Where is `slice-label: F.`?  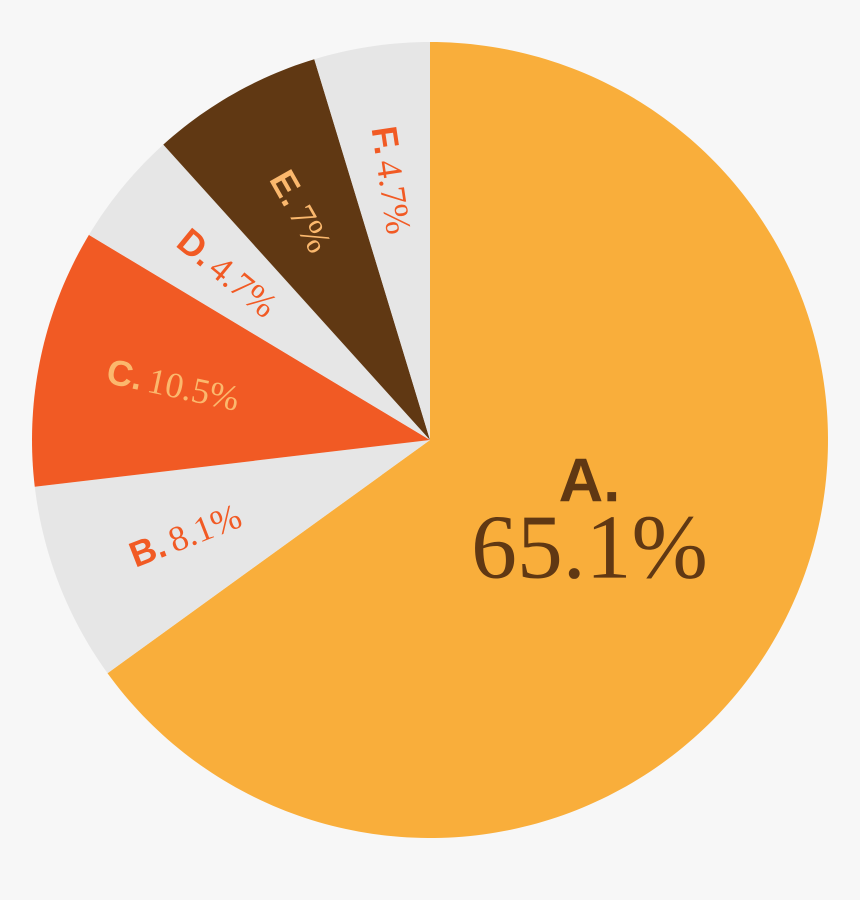
slice-label: F. is located at coordinates (385, 140).